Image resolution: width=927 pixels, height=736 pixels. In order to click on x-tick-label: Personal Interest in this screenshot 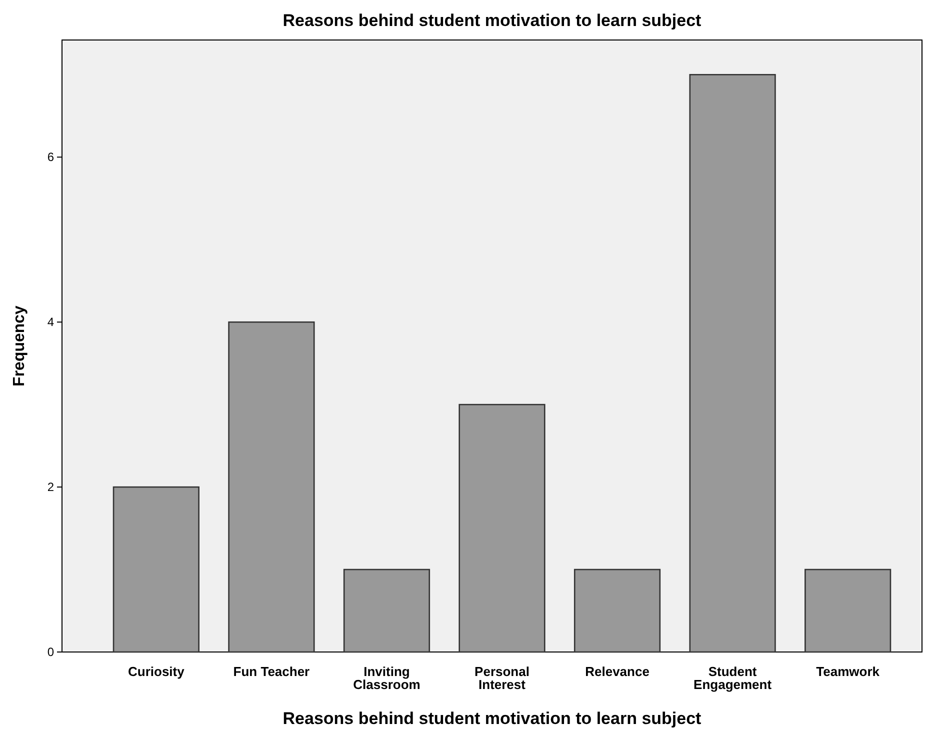, I will do `click(502, 678)`.